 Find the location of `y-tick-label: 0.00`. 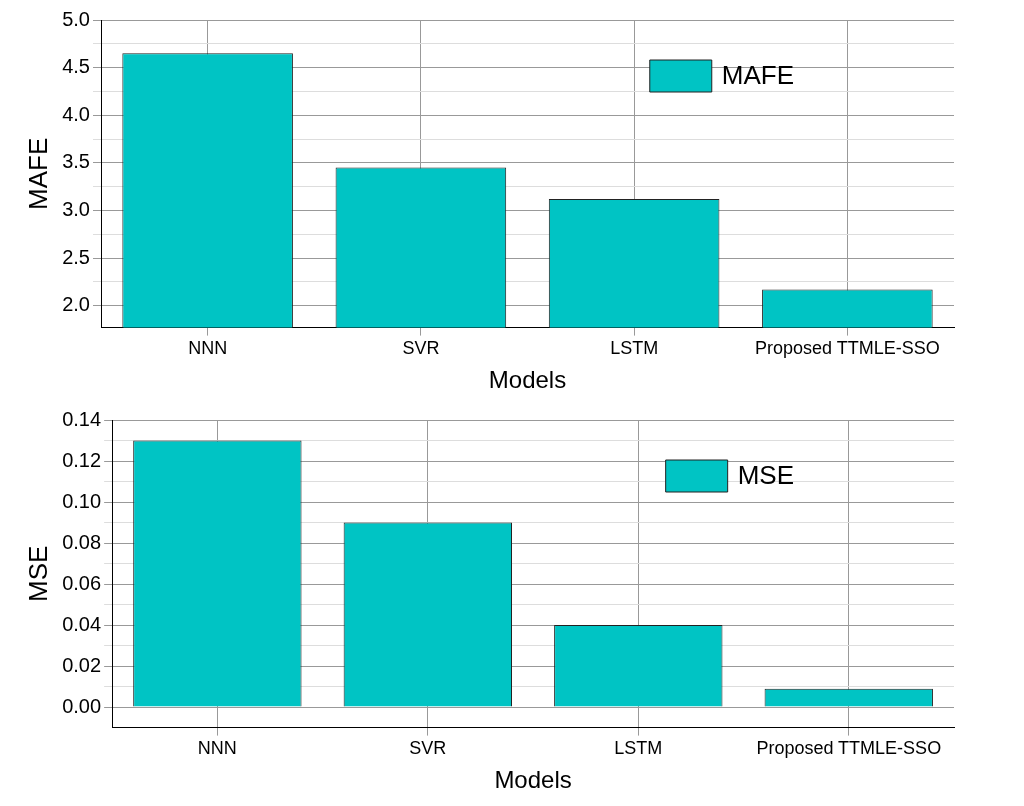

y-tick-label: 0.00 is located at coordinates (82, 705).